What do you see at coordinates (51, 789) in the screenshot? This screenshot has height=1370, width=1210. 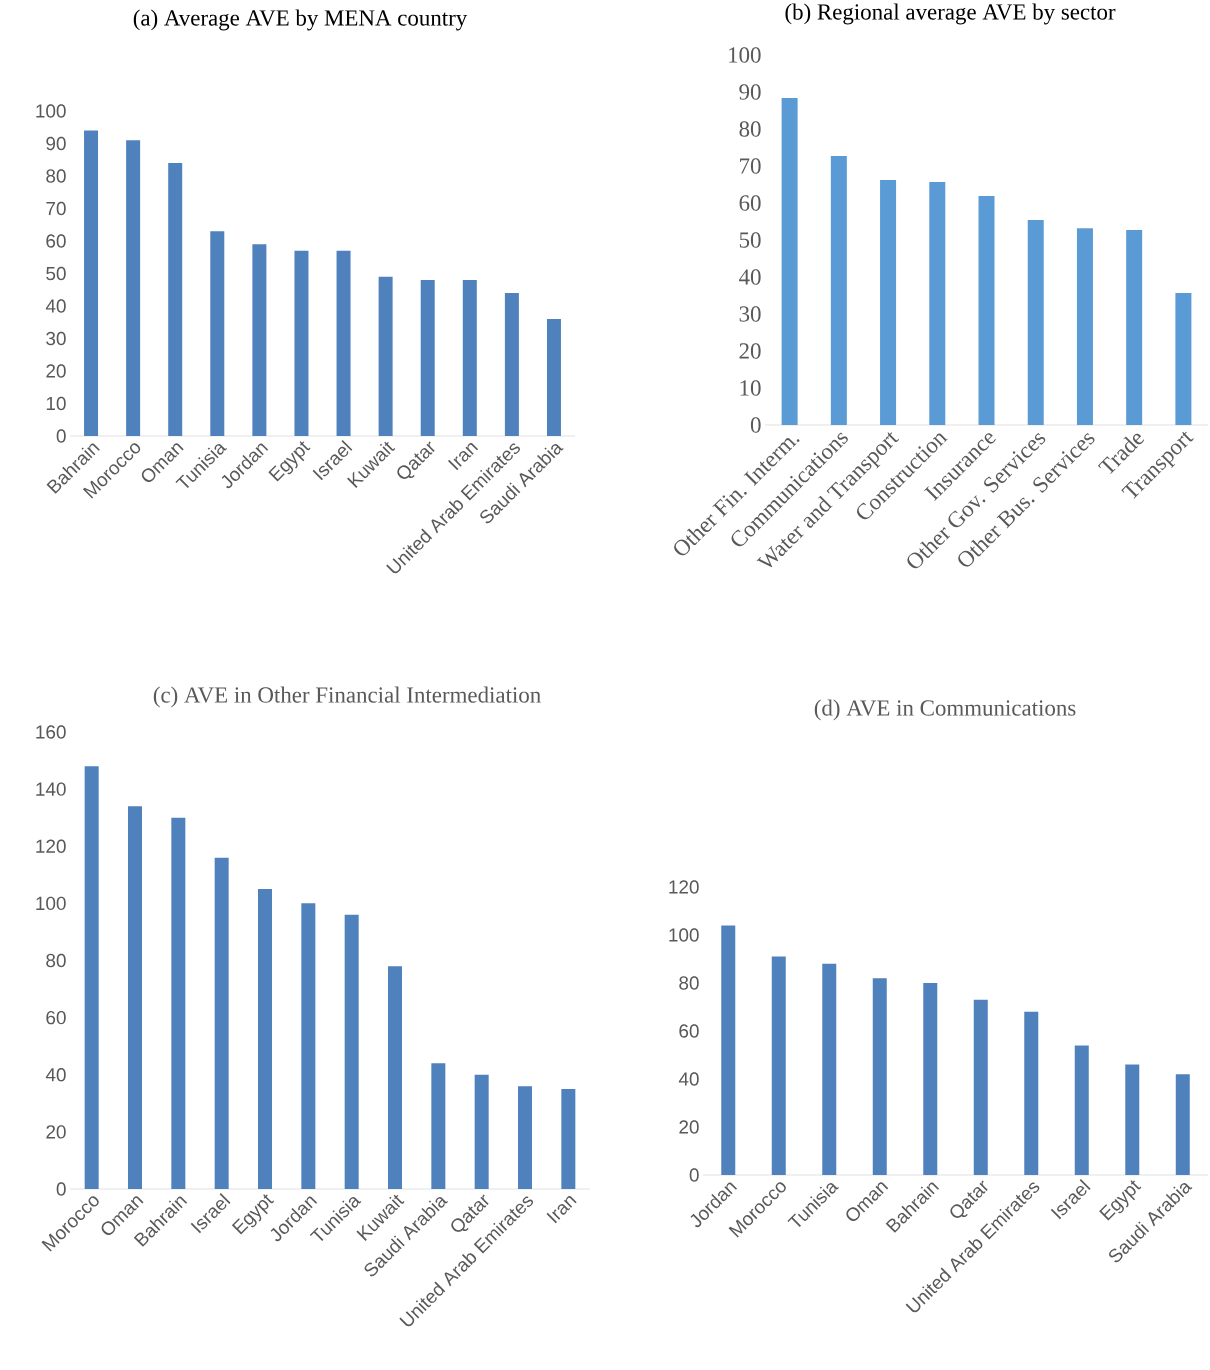 I see `y-tick-label: 140` at bounding box center [51, 789].